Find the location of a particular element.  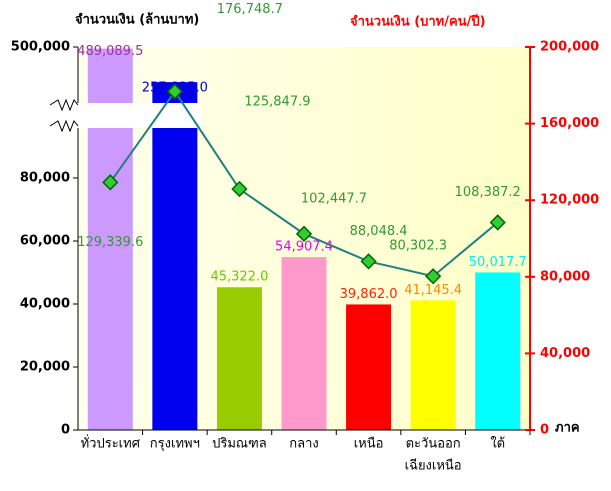

line-value-label: 102,447.7 is located at coordinates (334, 198).